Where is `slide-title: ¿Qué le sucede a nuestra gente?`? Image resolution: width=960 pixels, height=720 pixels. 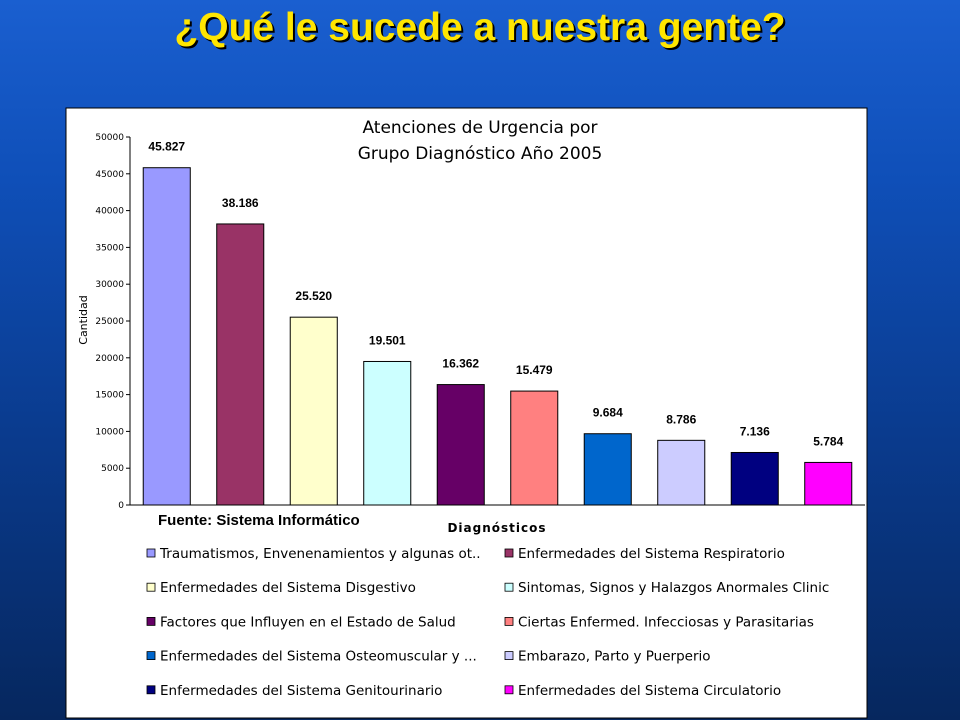
slide-title: ¿Qué le sucede a nuestra gente? is located at coordinates (480, 27).